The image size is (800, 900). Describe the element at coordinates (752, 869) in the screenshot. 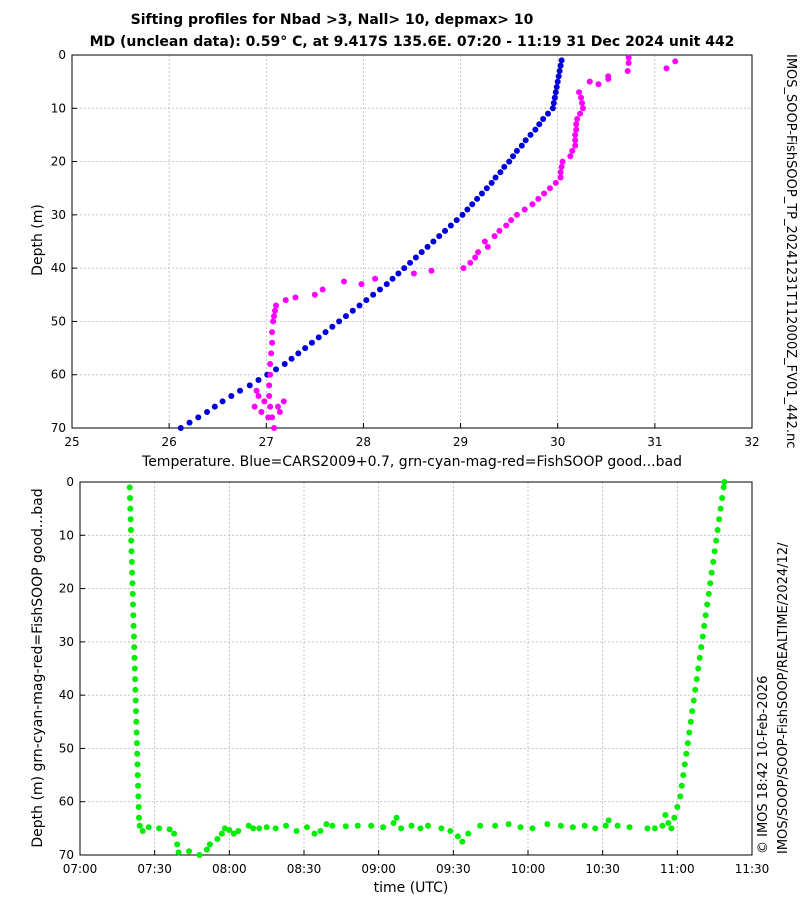

I see `x-tick-label: 11:30` at that location.